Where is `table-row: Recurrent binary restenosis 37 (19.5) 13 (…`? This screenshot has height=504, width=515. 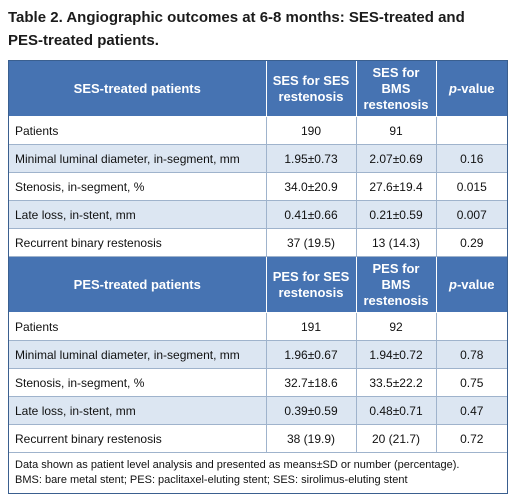
table-row: Recurrent binary restenosis 37 (19.5) 13 (… is located at coordinates (258, 242).